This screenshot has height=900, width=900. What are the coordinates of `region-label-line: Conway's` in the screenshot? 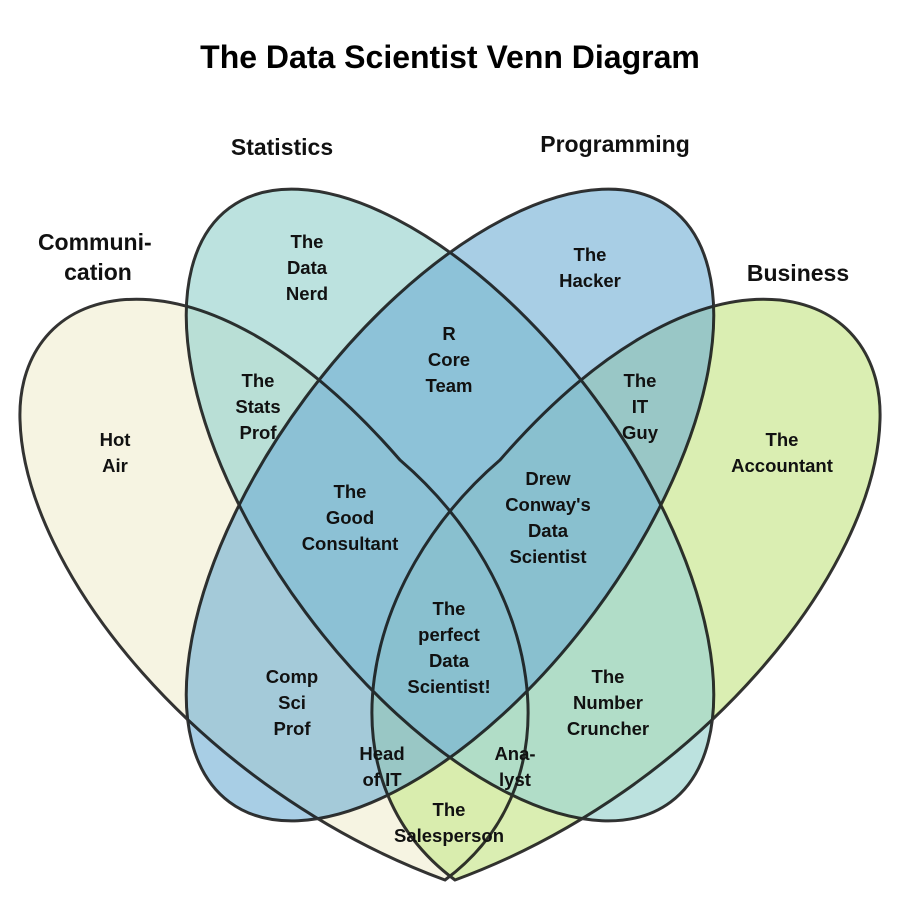 It's located at (548, 504).